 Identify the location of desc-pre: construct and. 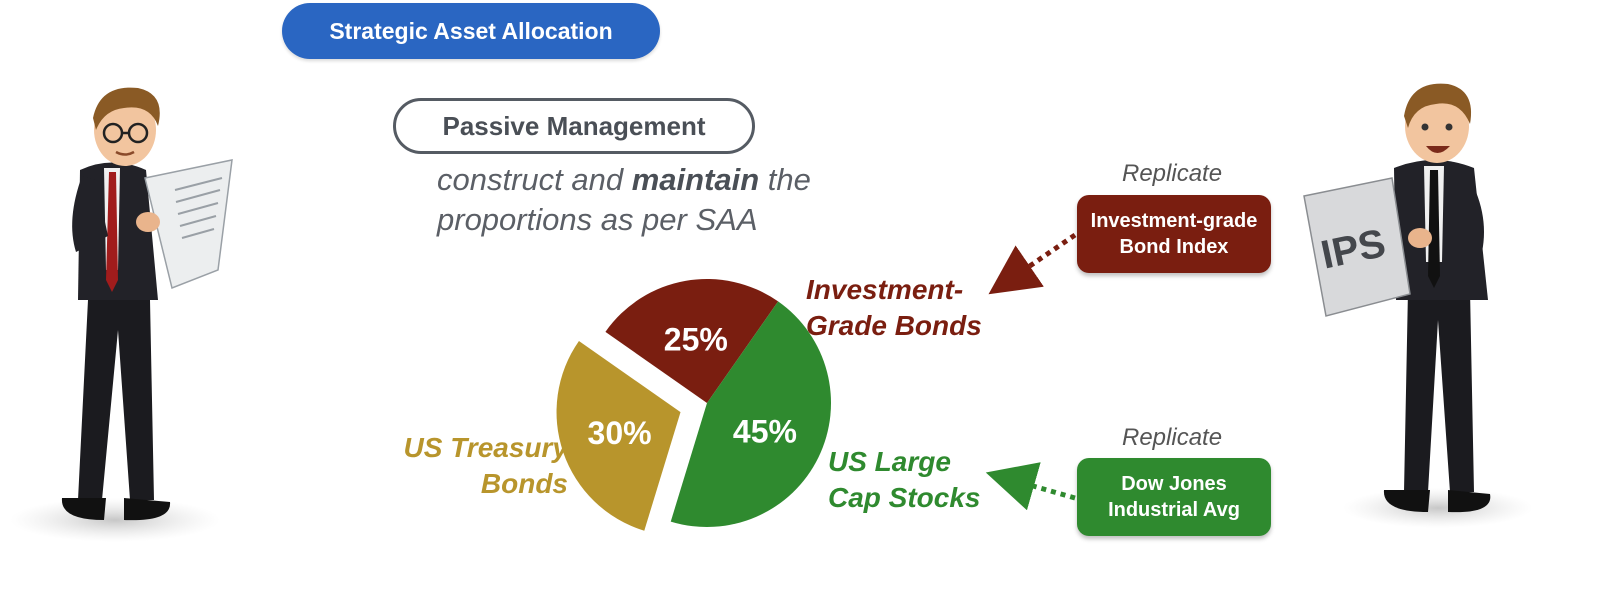
(534, 179).